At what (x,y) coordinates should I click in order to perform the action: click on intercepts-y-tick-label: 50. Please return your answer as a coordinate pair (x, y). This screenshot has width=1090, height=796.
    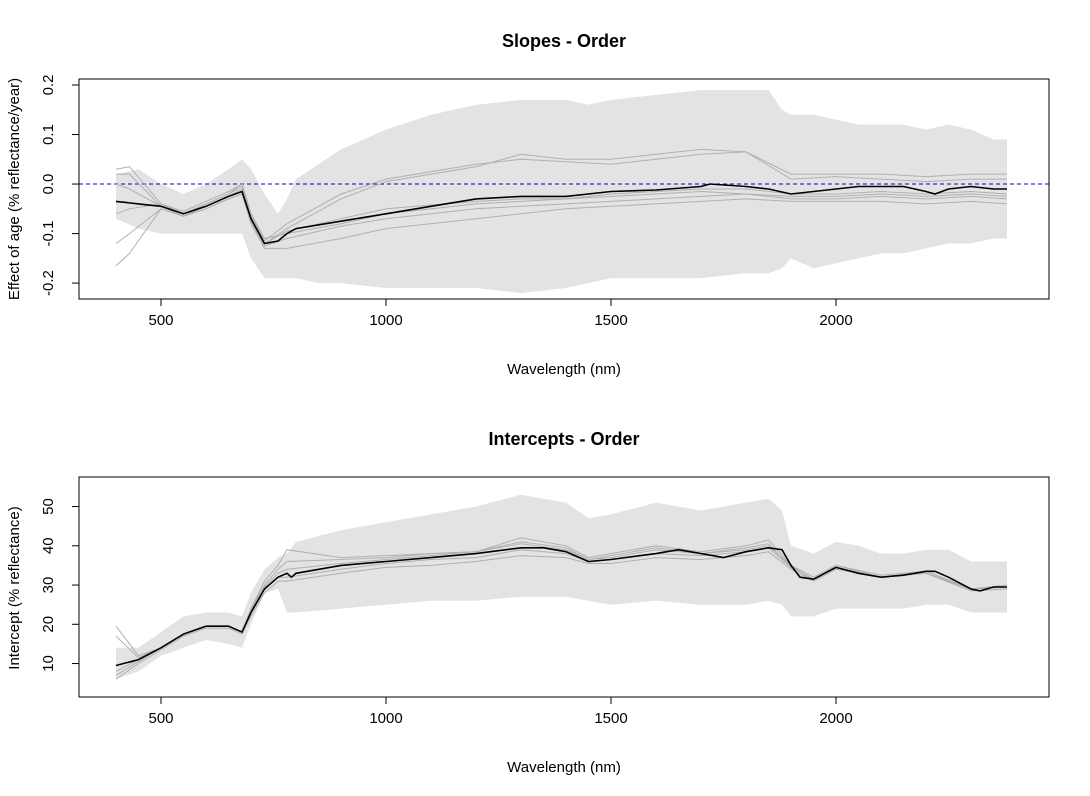
    Looking at the image, I should click on (48, 506).